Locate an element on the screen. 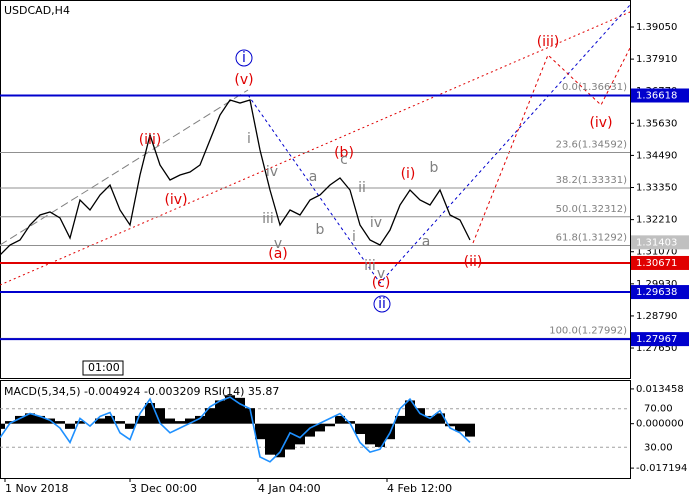 The height and width of the screenshot is (500, 700). last-price-box is located at coordinates (660, 242).